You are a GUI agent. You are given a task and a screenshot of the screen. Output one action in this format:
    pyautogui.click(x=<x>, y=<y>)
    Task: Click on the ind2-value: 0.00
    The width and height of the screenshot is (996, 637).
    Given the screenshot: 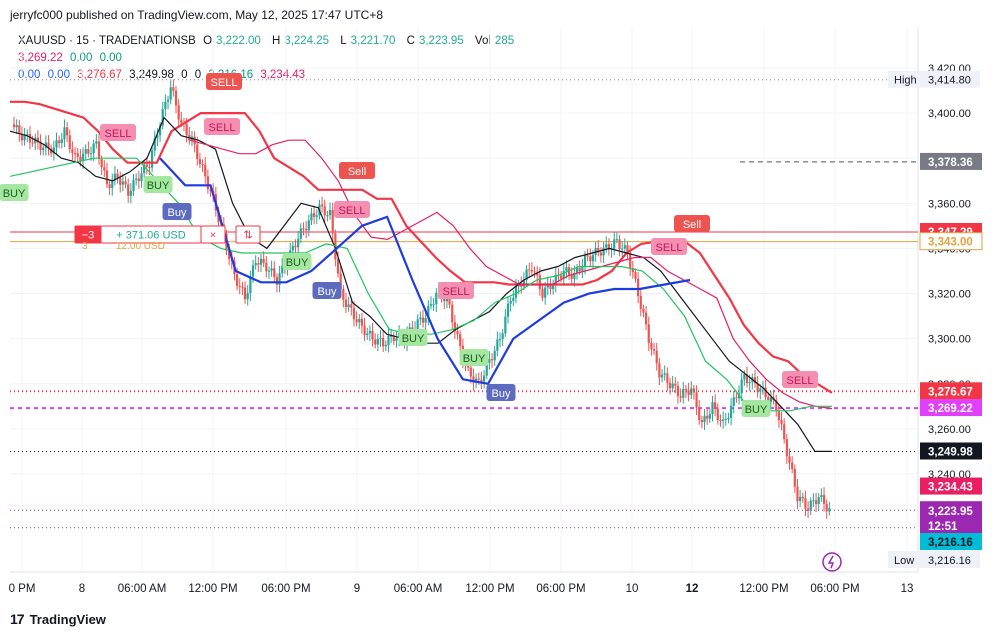 What is the action you would take?
    pyautogui.click(x=58, y=75)
    